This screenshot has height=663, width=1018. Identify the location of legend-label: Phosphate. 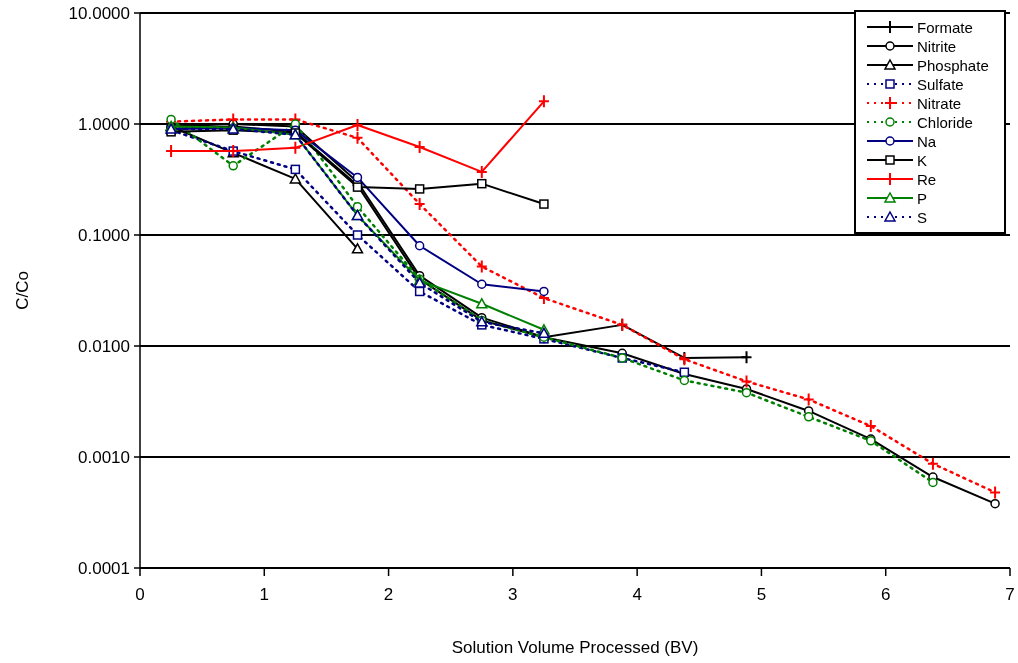
(953, 65).